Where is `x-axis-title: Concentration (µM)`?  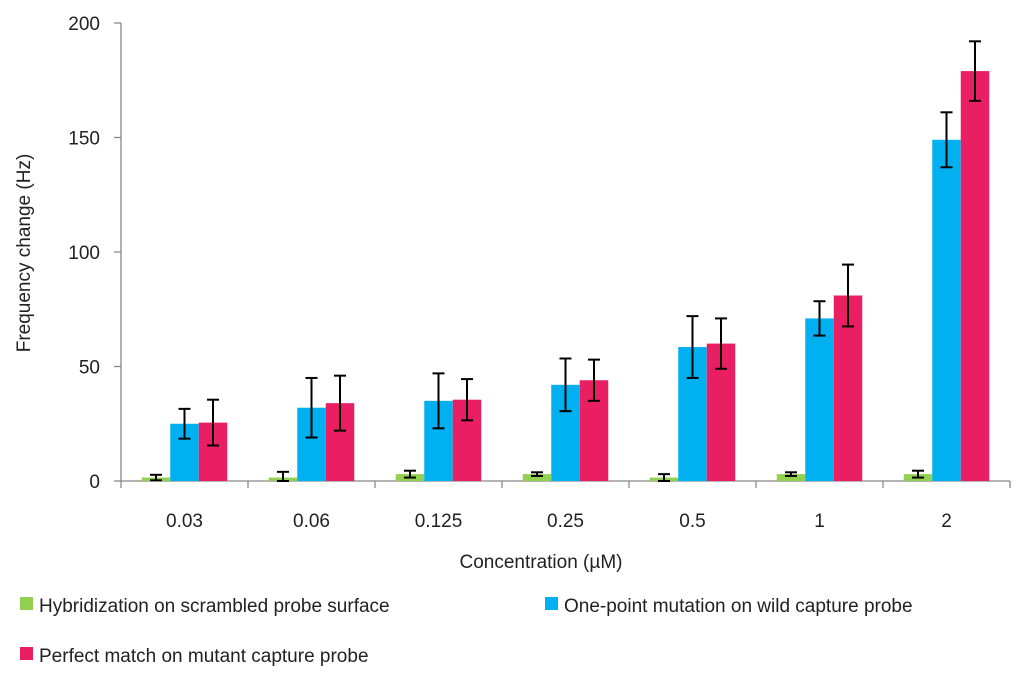
x-axis-title: Concentration (µM) is located at coordinates (540, 562).